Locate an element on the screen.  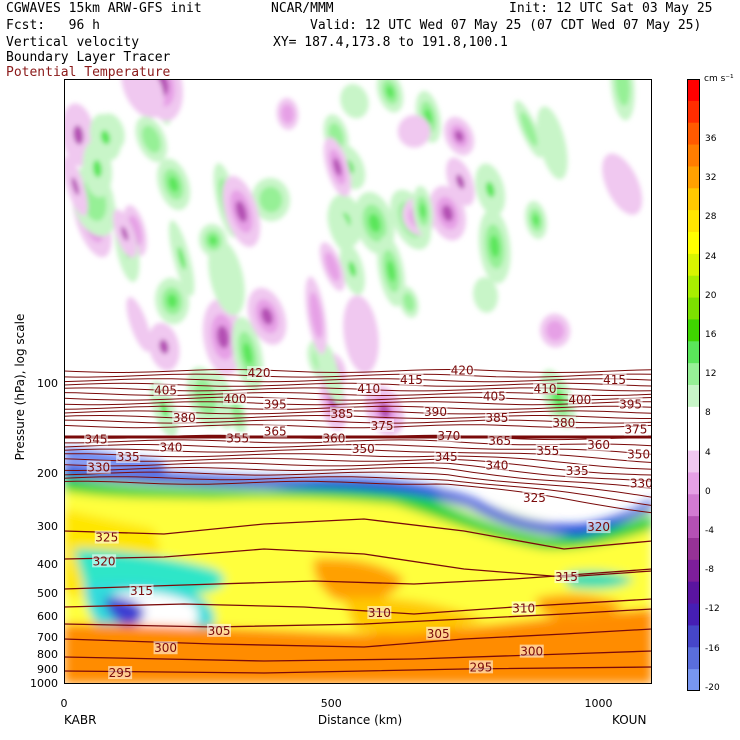
theta-label: 410 is located at coordinates (368, 389).